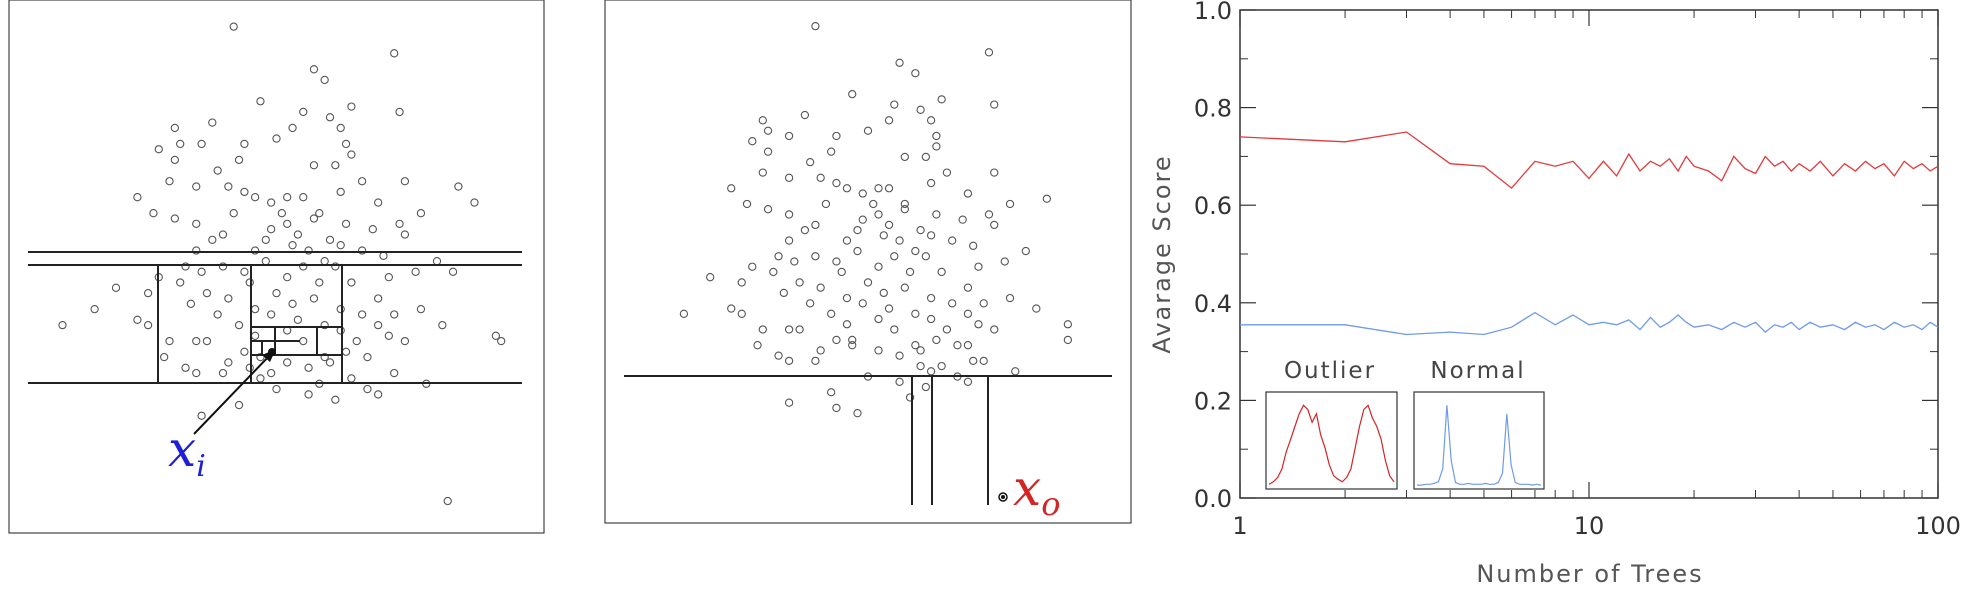 This screenshot has height=593, width=1966. Describe the element at coordinates (1213, 401) in the screenshot. I see `y-tick-label: 0.2` at that location.